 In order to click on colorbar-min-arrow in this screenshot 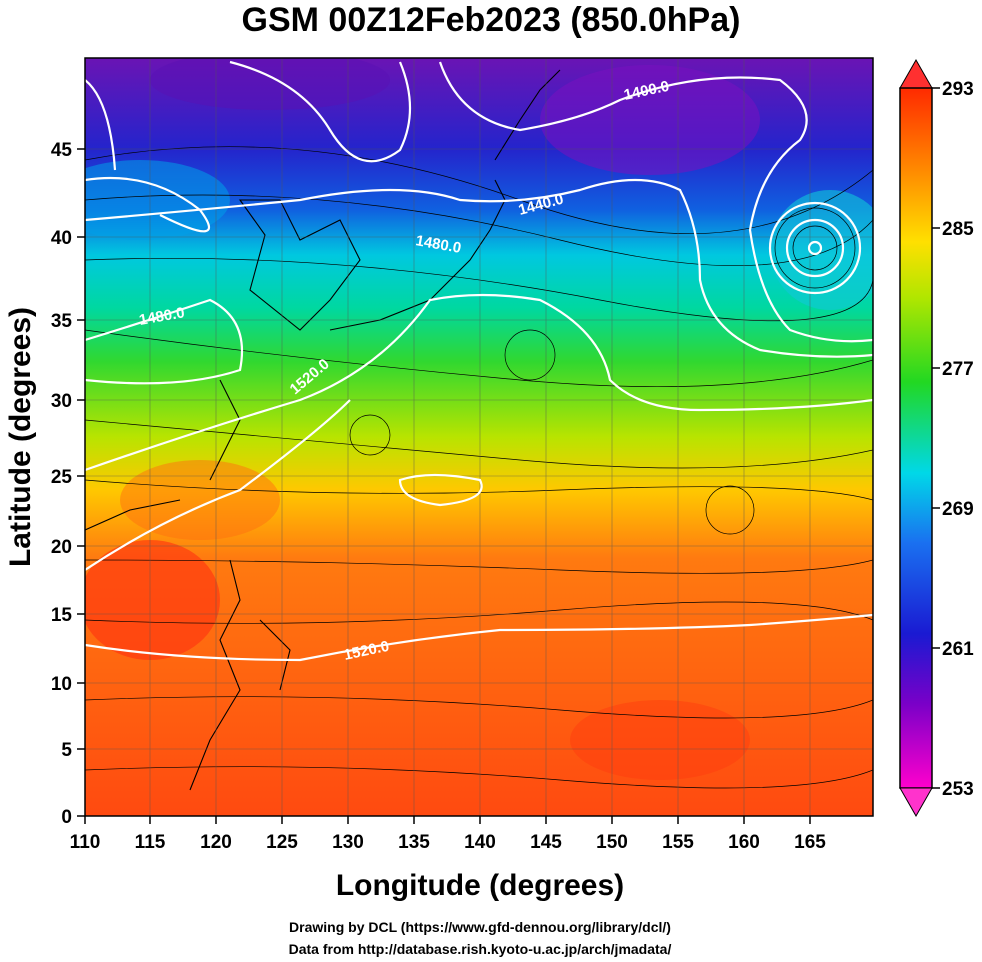, I will do `click(916, 802)`.